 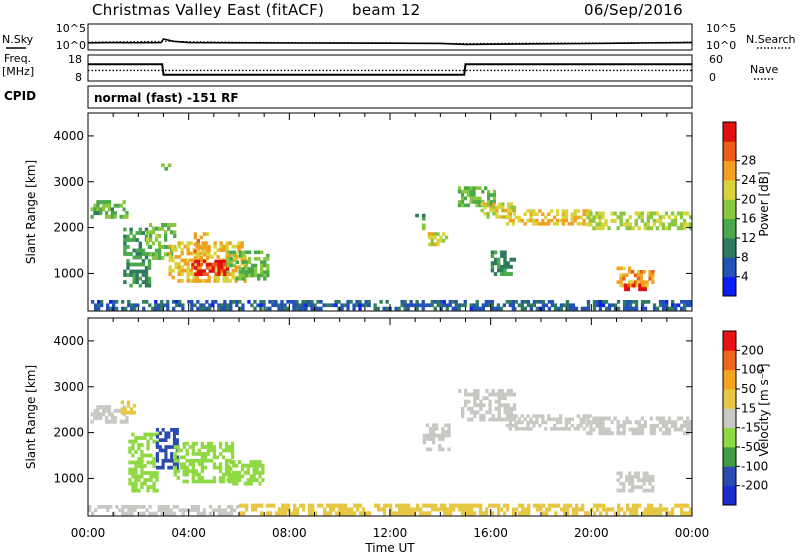 What do you see at coordinates (748, 408) in the screenshot?
I see `velocity-tick-label: 15` at bounding box center [748, 408].